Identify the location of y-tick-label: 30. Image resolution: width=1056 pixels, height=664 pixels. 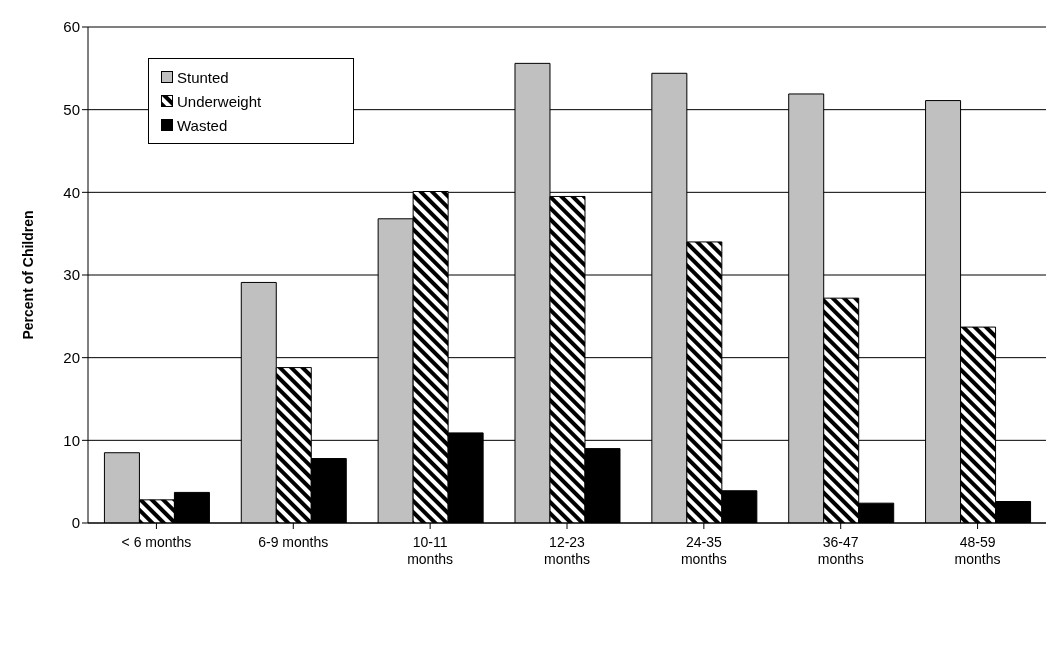
(71, 275).